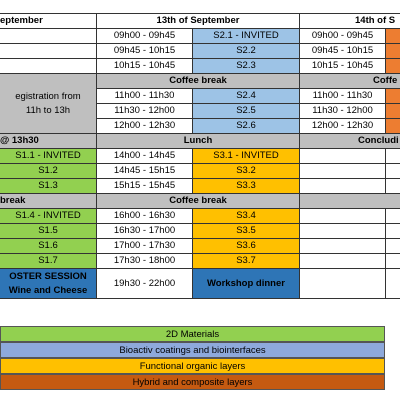 The height and width of the screenshot is (400, 400). I want to click on legend-entry: Hybrid and composite layers, so click(192, 382).